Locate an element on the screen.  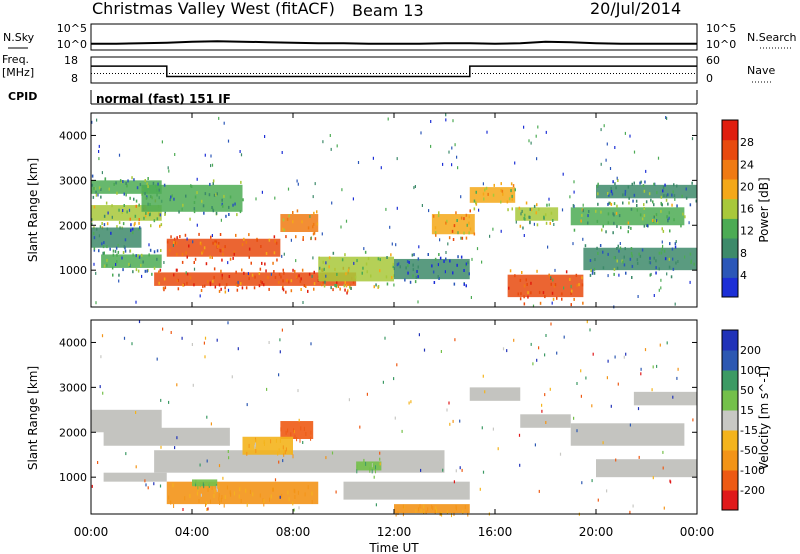
freq-label: Freq. is located at coordinates (15, 59).